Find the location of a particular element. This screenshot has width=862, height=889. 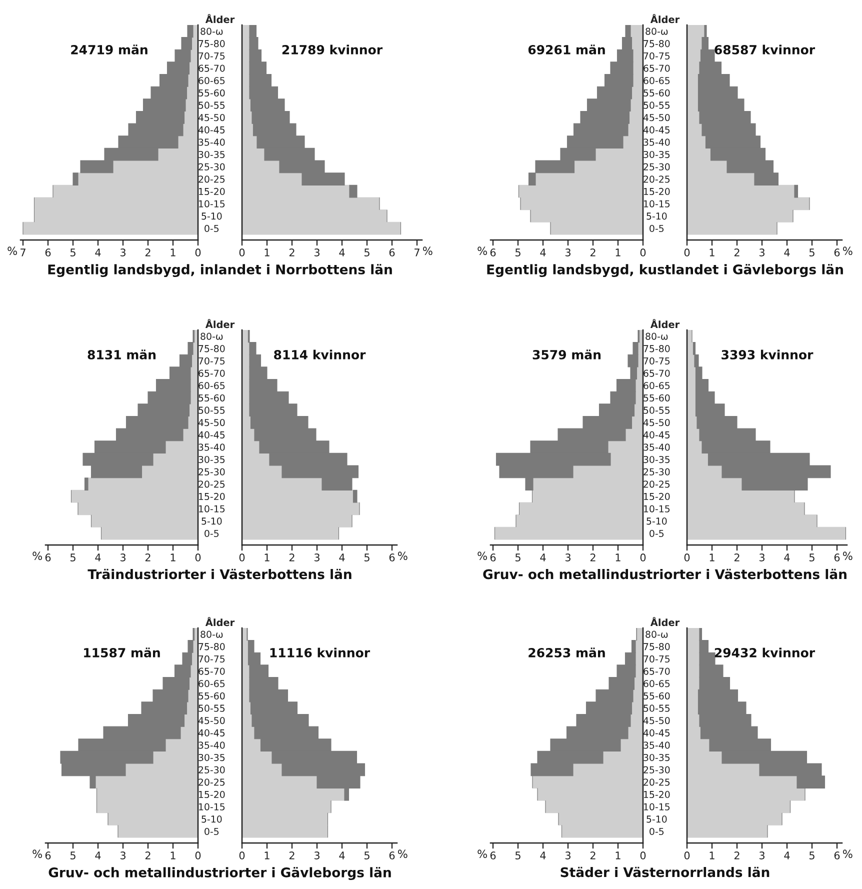

text: 8131 män is located at coordinates (122, 355).